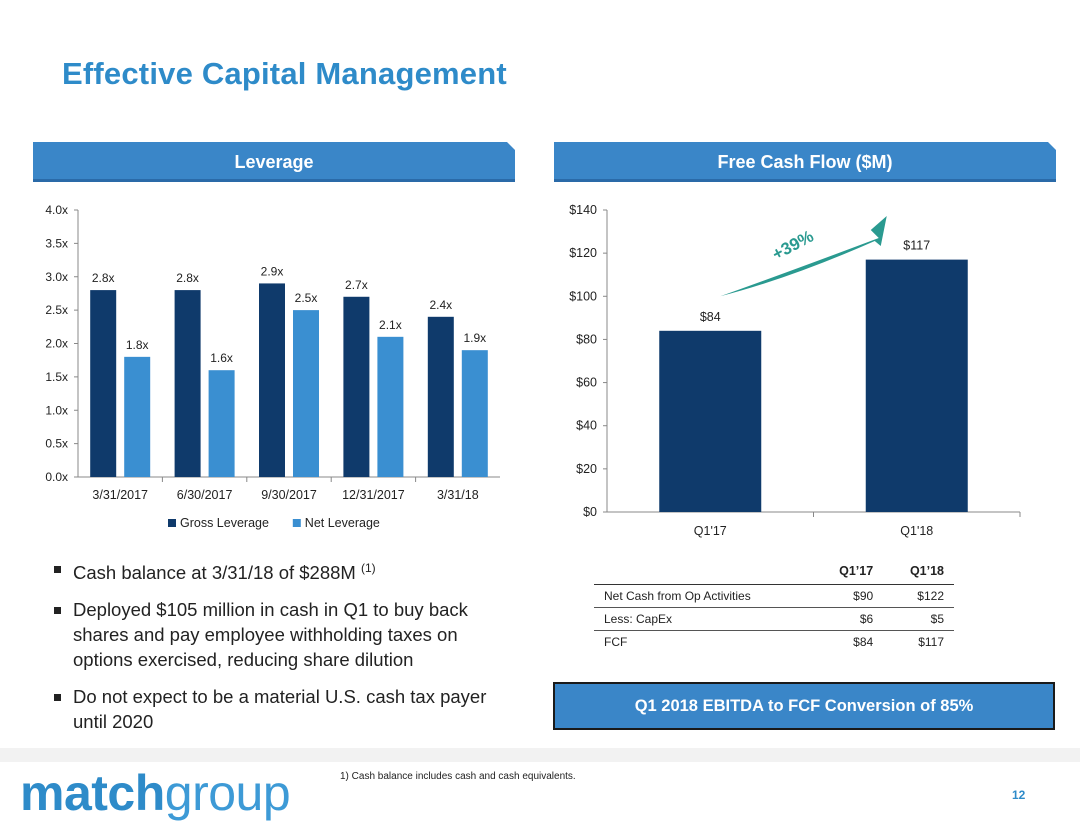 The image size is (1080, 834). Describe the element at coordinates (1019, 795) in the screenshot. I see `page-number: 12` at that location.